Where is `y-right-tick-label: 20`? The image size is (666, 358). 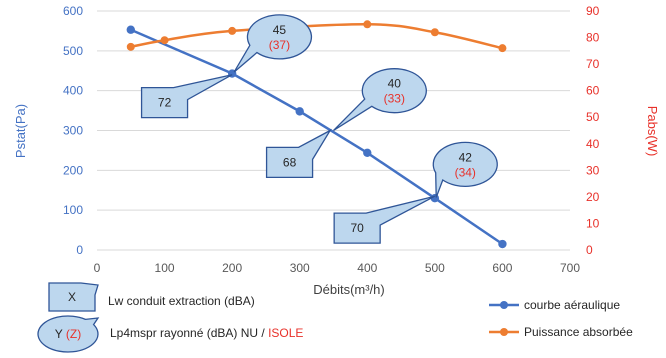
y-right-tick-label: 20 is located at coordinates (593, 197).